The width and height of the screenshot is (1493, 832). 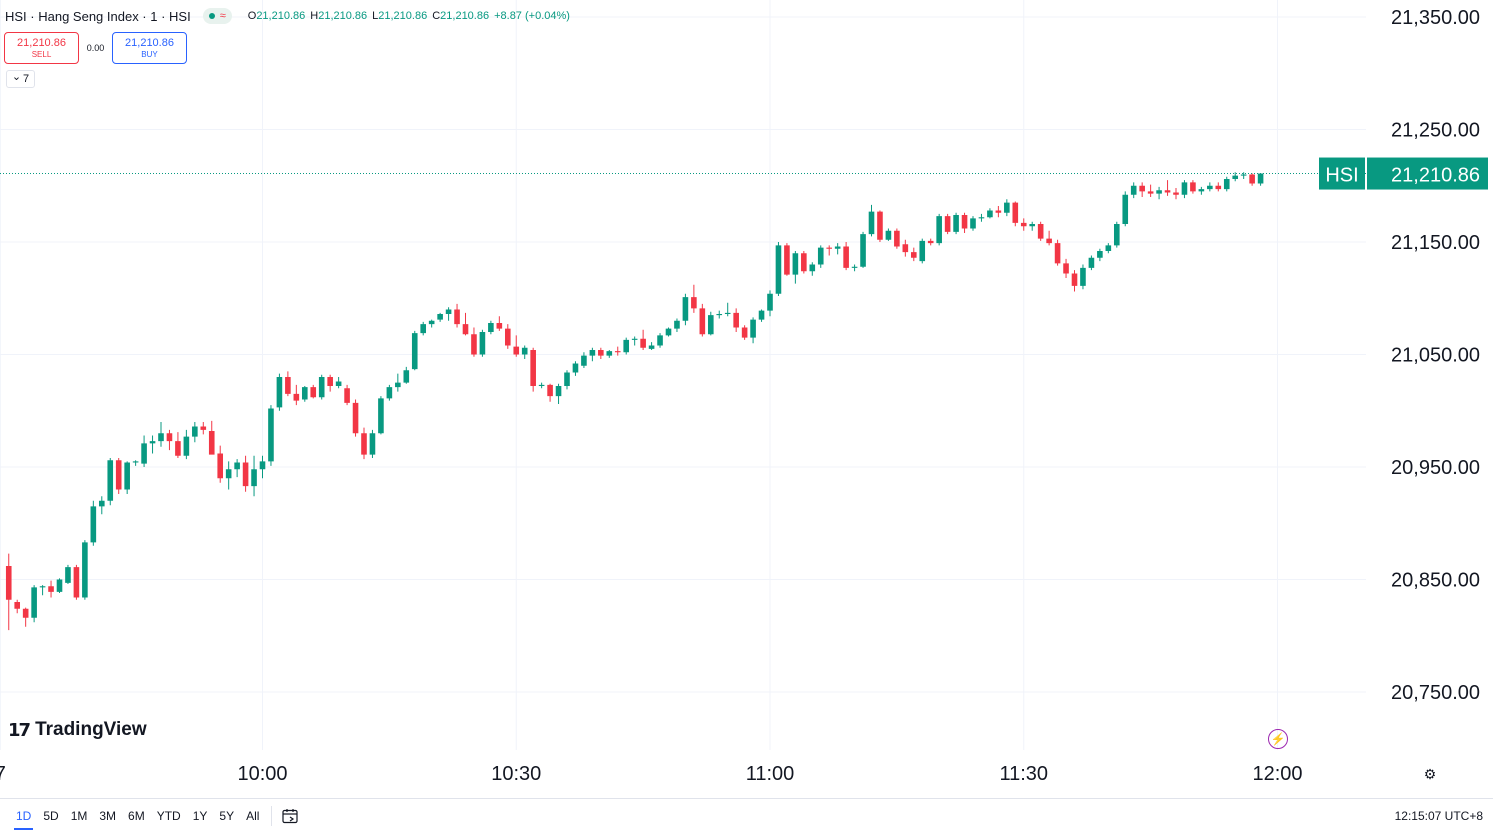 I want to click on ohlc-high: 21,210.86, so click(x=343, y=16).